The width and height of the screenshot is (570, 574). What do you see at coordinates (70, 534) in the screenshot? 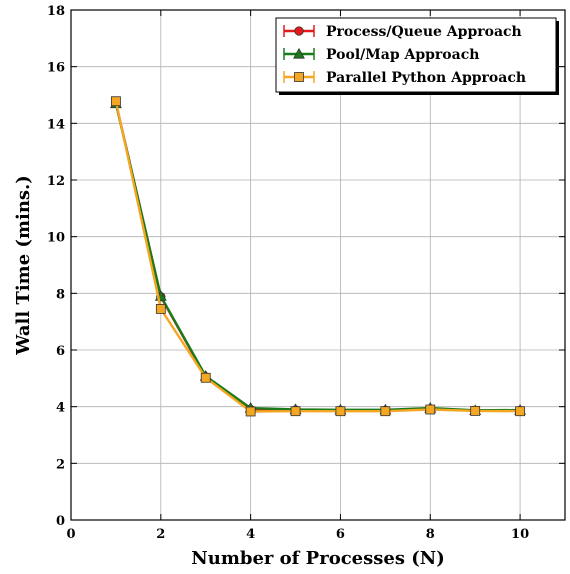
I see `x-tick-label: 0` at bounding box center [70, 534].